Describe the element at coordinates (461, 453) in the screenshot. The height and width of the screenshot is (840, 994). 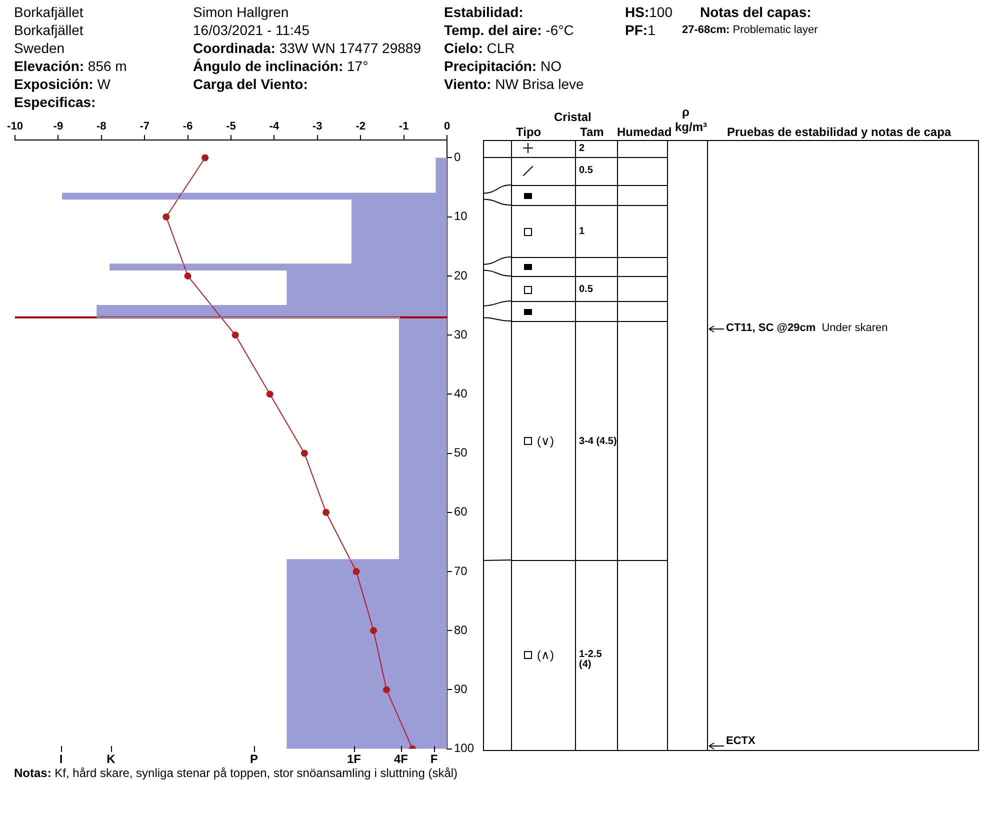
I see `y-tick-label: 50` at that location.